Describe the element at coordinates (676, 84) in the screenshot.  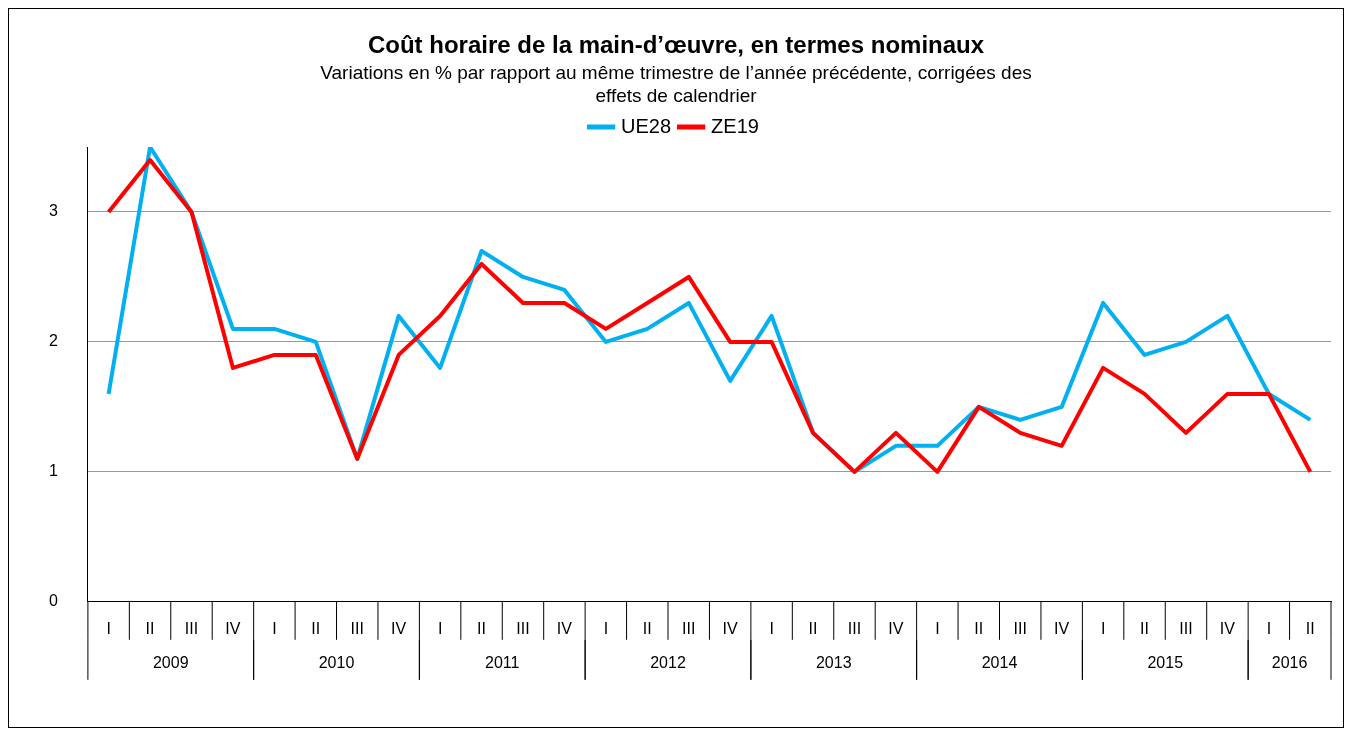
I see `chart-subtitle: Variations en % par rapport au même trimestre de l’année précédente, corrigées des effets de calendrier` at that location.